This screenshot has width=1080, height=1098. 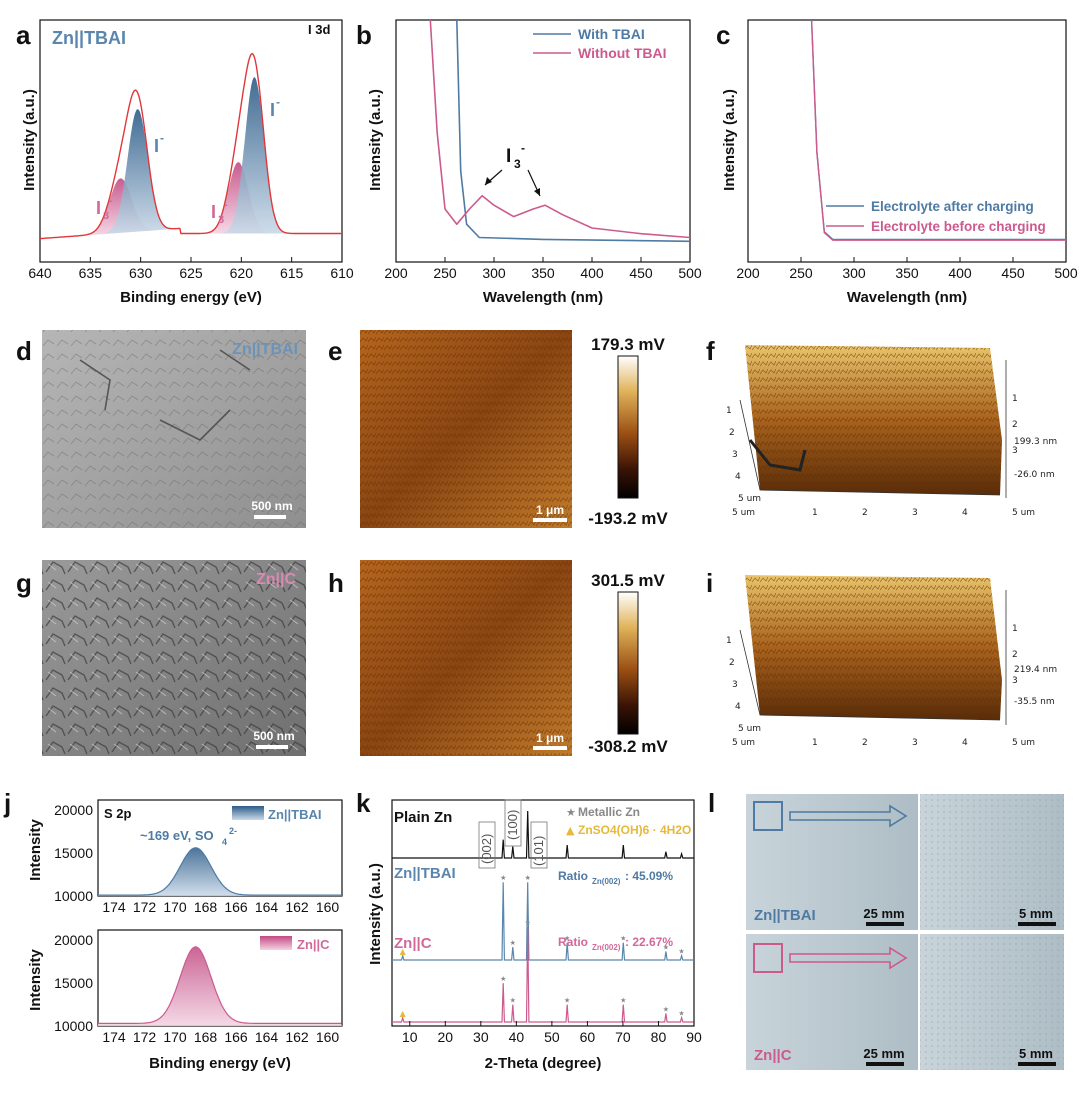 What do you see at coordinates (711, 803) in the screenshot?
I see `panel-label-l: l` at bounding box center [711, 803].